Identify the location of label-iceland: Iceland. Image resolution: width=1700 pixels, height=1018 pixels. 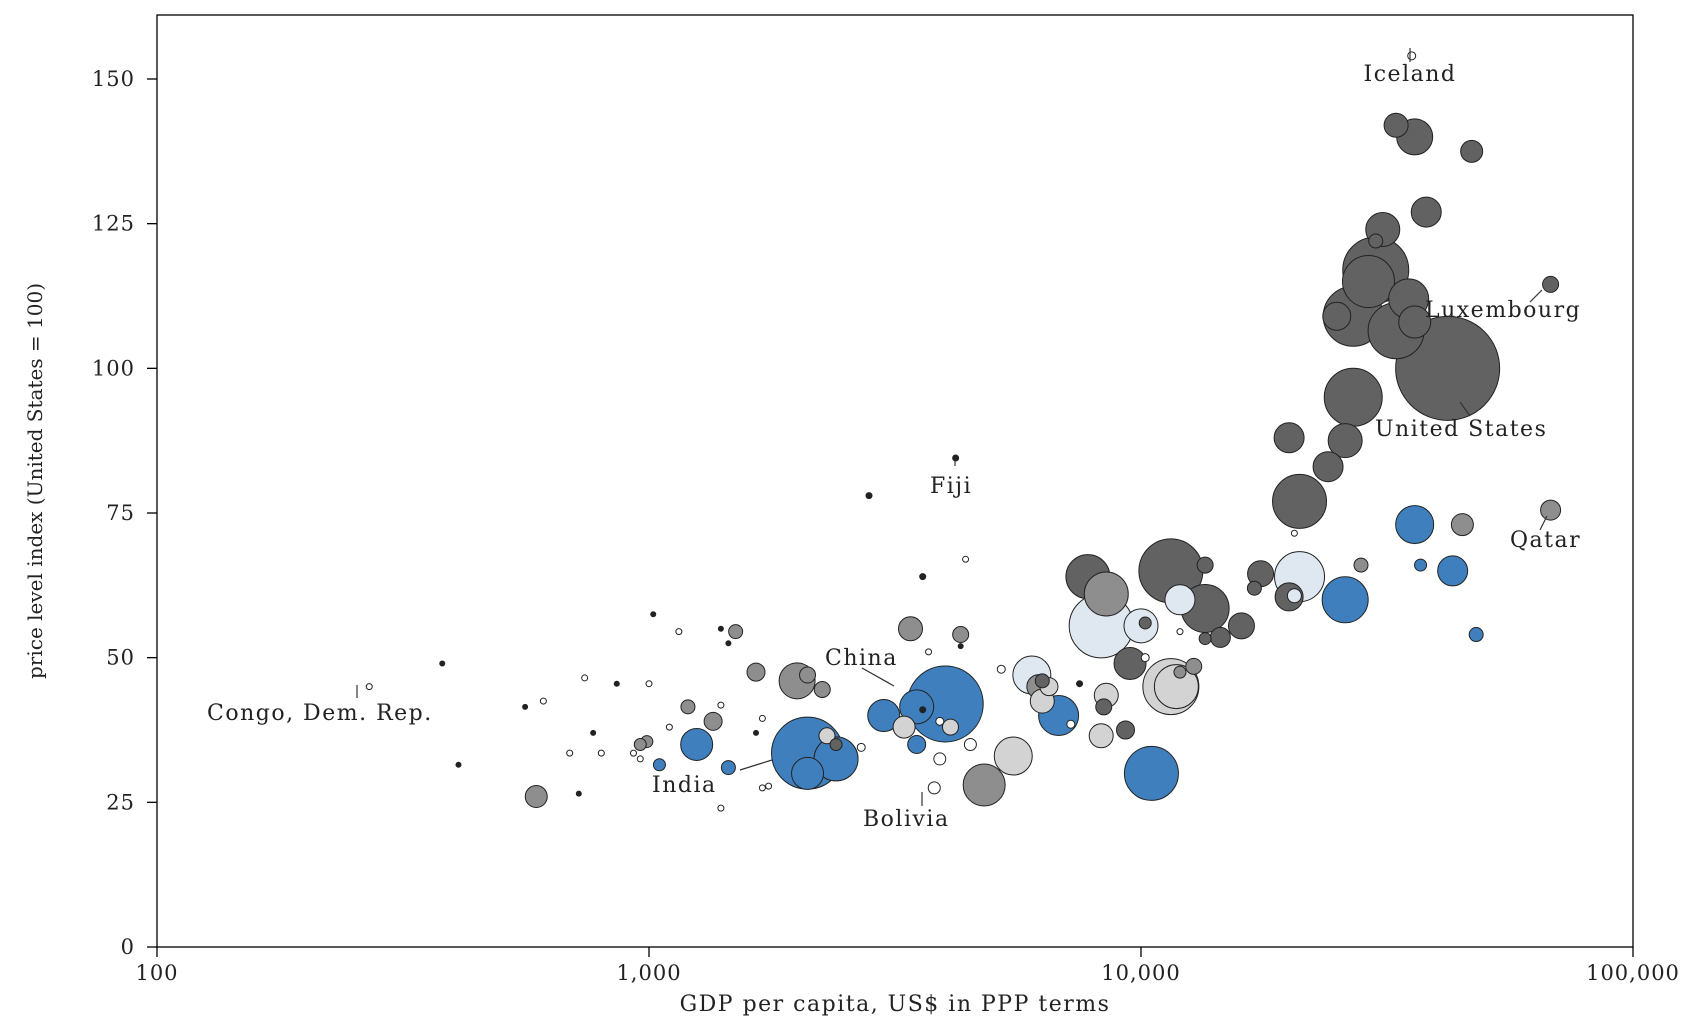
(1410, 74).